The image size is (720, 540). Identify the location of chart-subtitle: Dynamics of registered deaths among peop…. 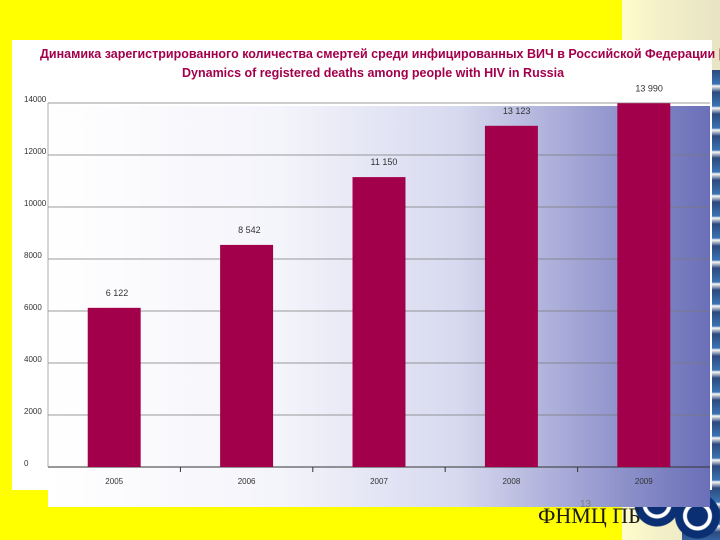
(373, 73).